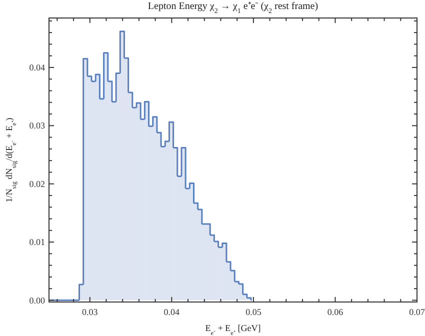  What do you see at coordinates (37, 242) in the screenshot?
I see `y-tick-label: 0.01` at bounding box center [37, 242].